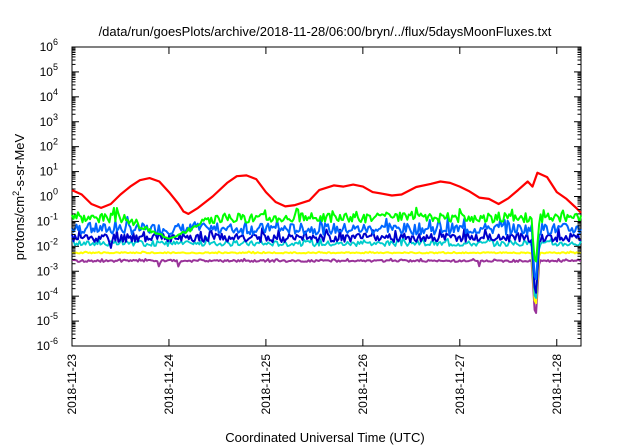  What do you see at coordinates (557, 384) in the screenshot?
I see `x-tick-label: 2018-11-28` at bounding box center [557, 384].